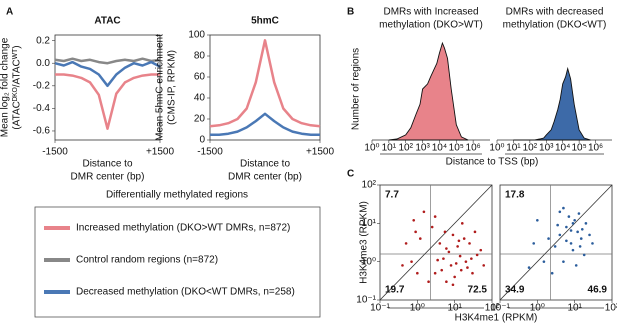 The height and width of the screenshot is (328, 617). What do you see at coordinates (496, 318) in the screenshot?
I see `x-axis-label: H3K4me1 (RPKM)` at bounding box center [496, 318].